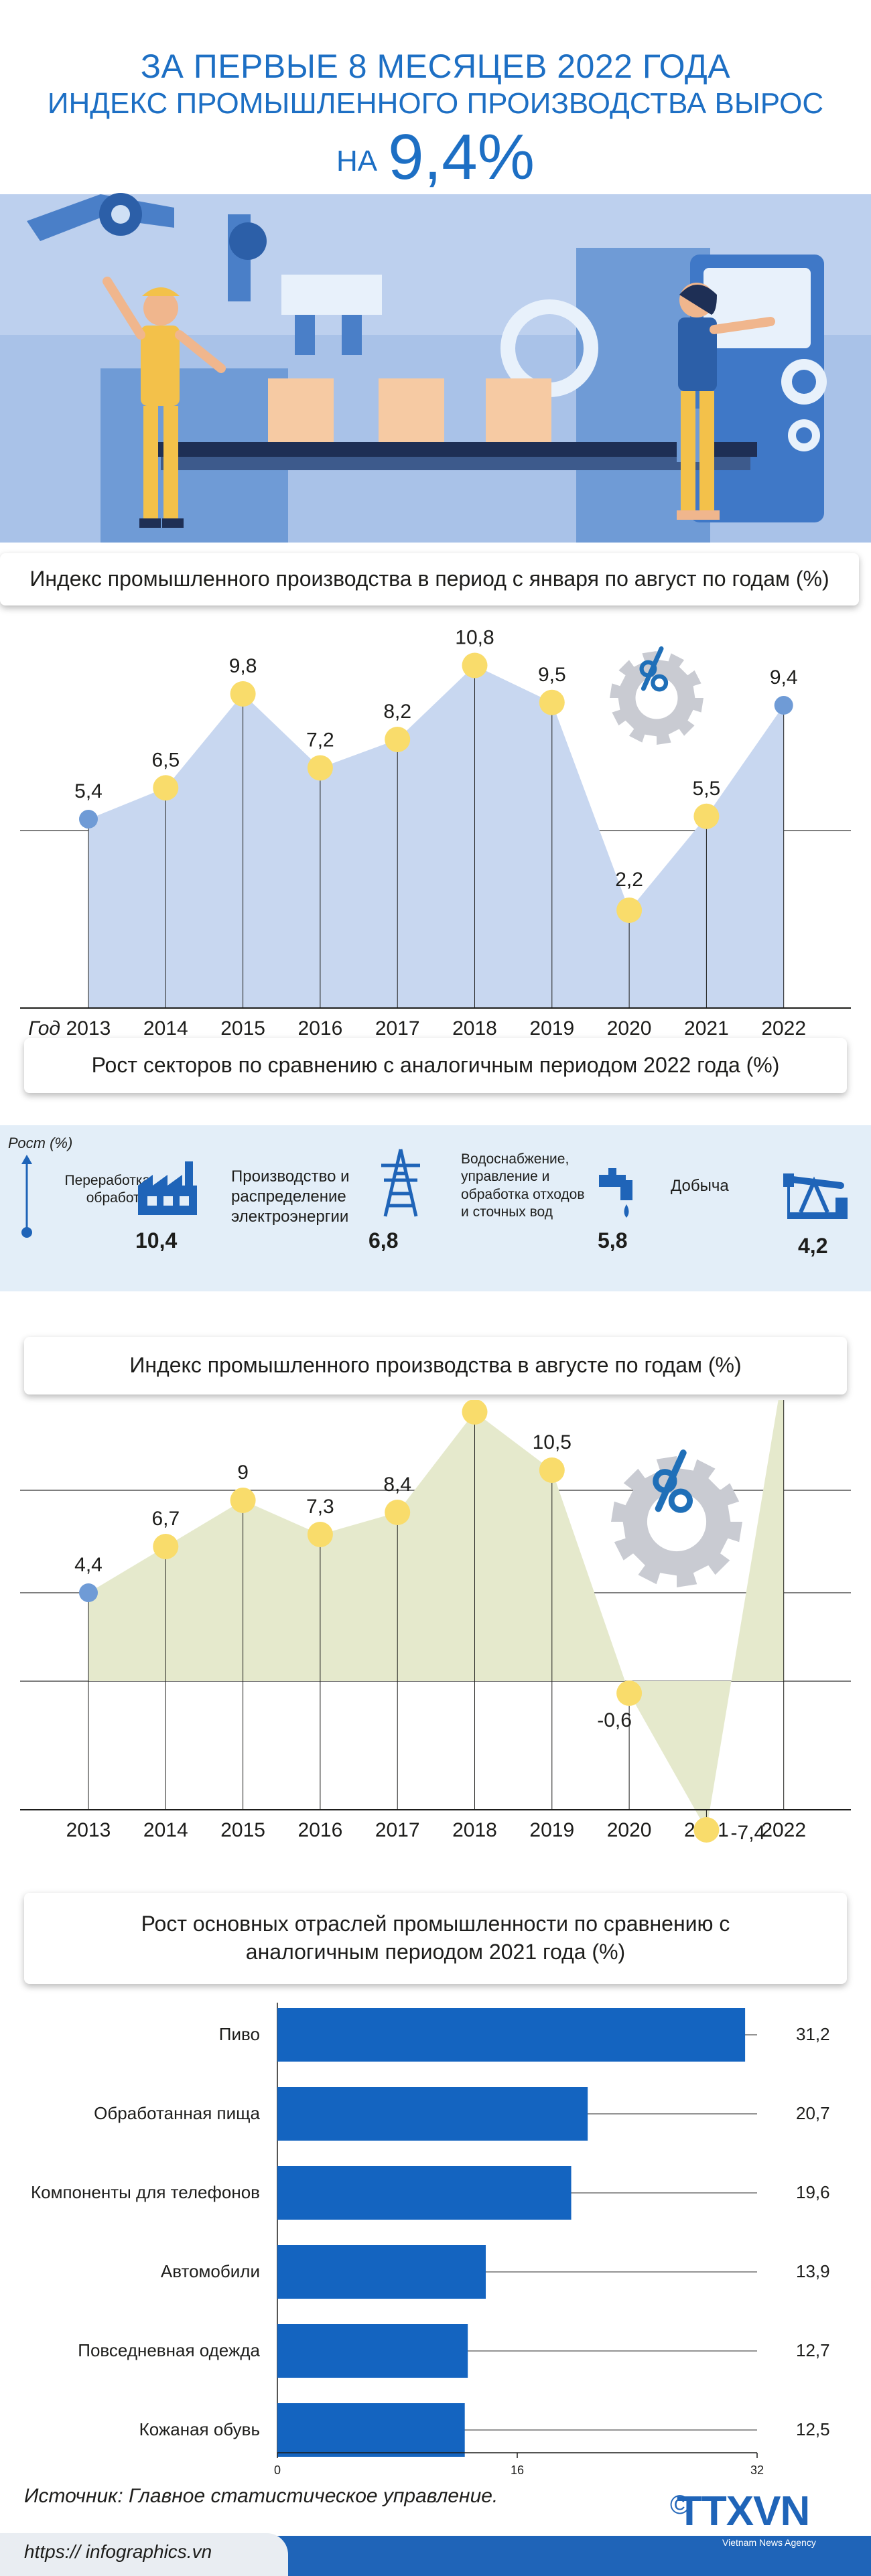  Describe the element at coordinates (744, 2511) in the screenshot. I see `ttxvn-logo: TTXVN` at that location.